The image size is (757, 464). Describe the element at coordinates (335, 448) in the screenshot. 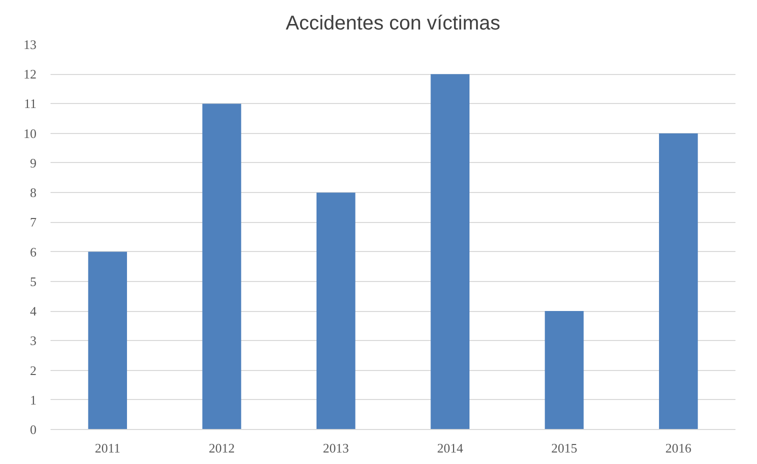

I see `x-tick-label: 2013` at that location.